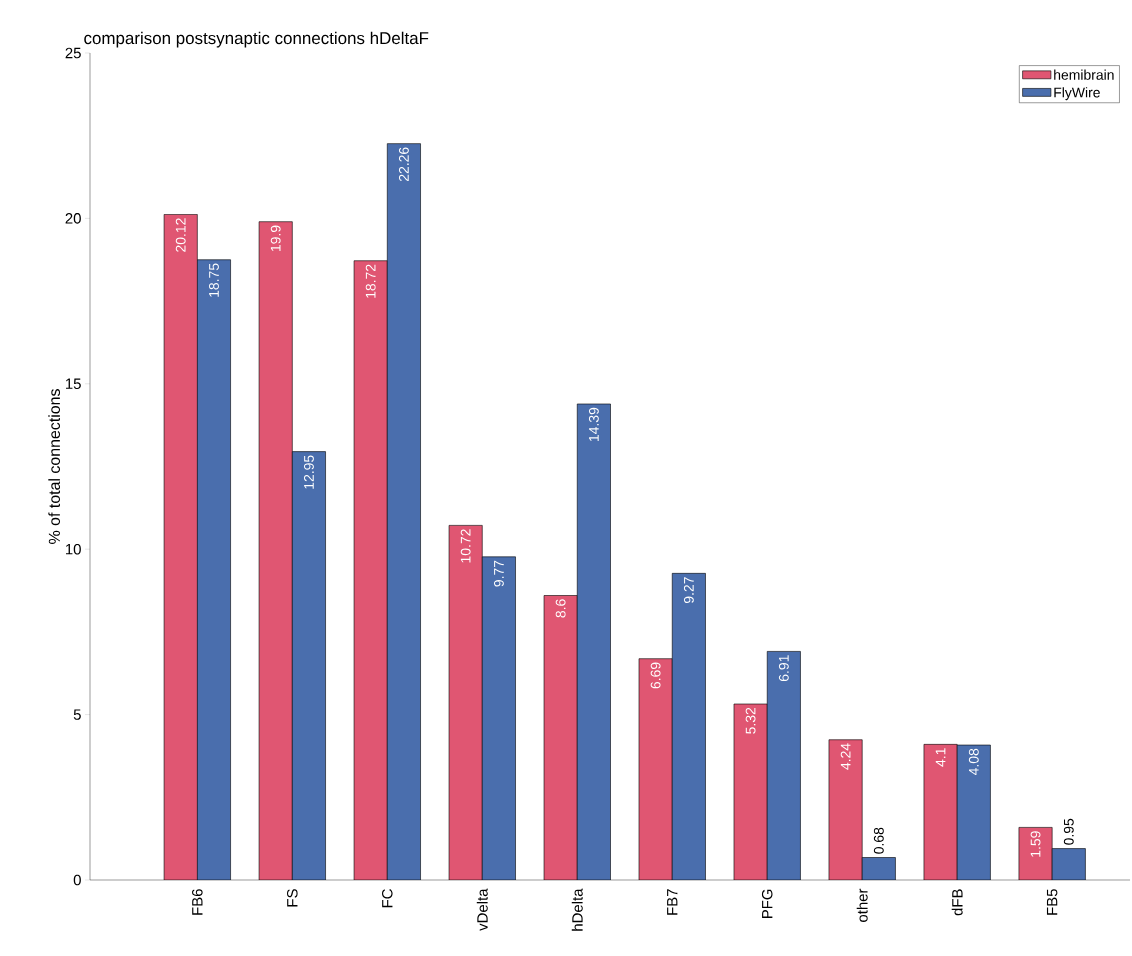 The height and width of the screenshot is (956, 1132). What do you see at coordinates (688, 590) in the screenshot?
I see `data-label: 9.27` at bounding box center [688, 590].